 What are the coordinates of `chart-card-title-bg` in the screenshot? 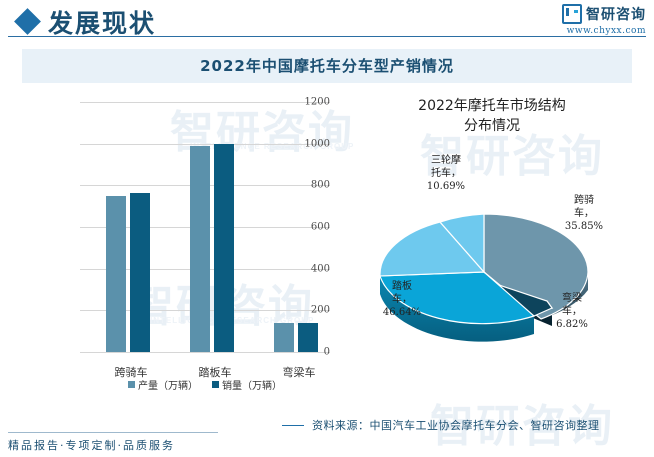 It's located at (327, 66).